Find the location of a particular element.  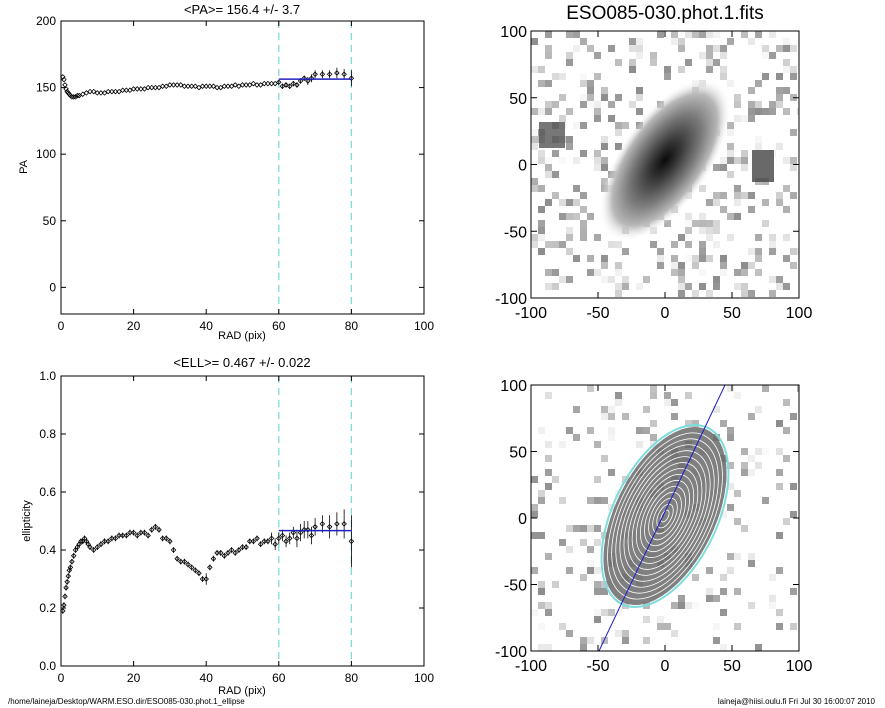

major-axis-line is located at coordinates (662, 518).